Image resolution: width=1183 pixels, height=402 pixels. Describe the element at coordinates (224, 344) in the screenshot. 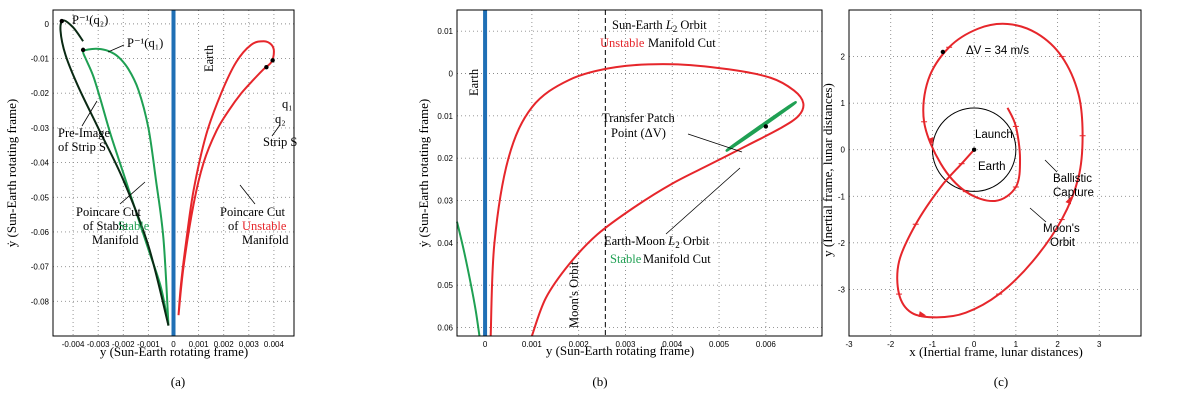

I see `a-xtick-label: 0.002` at that location.